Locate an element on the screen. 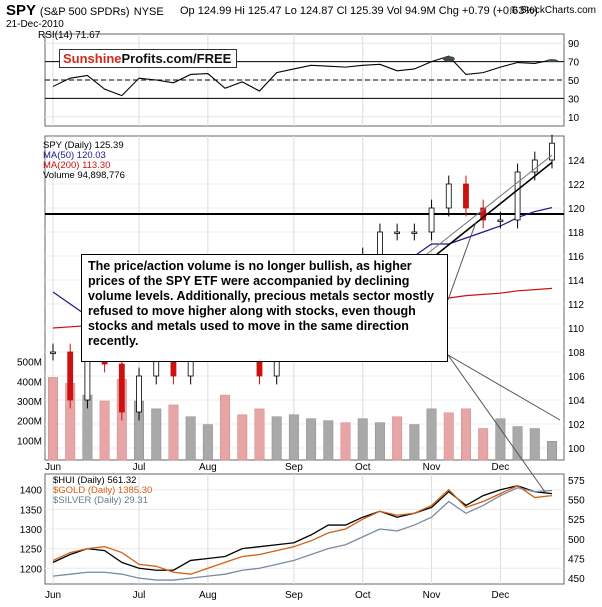  hui-line is located at coordinates (302, 528).